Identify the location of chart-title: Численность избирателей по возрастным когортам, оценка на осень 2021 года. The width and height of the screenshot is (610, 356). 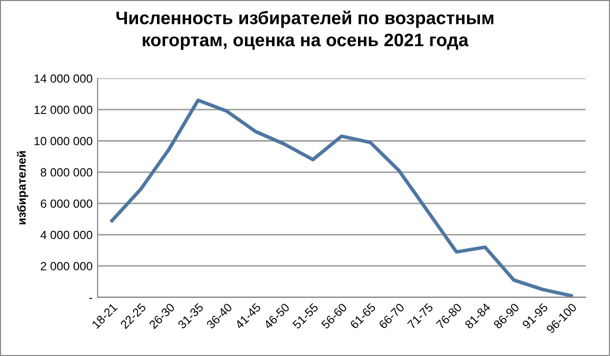
(305, 30).